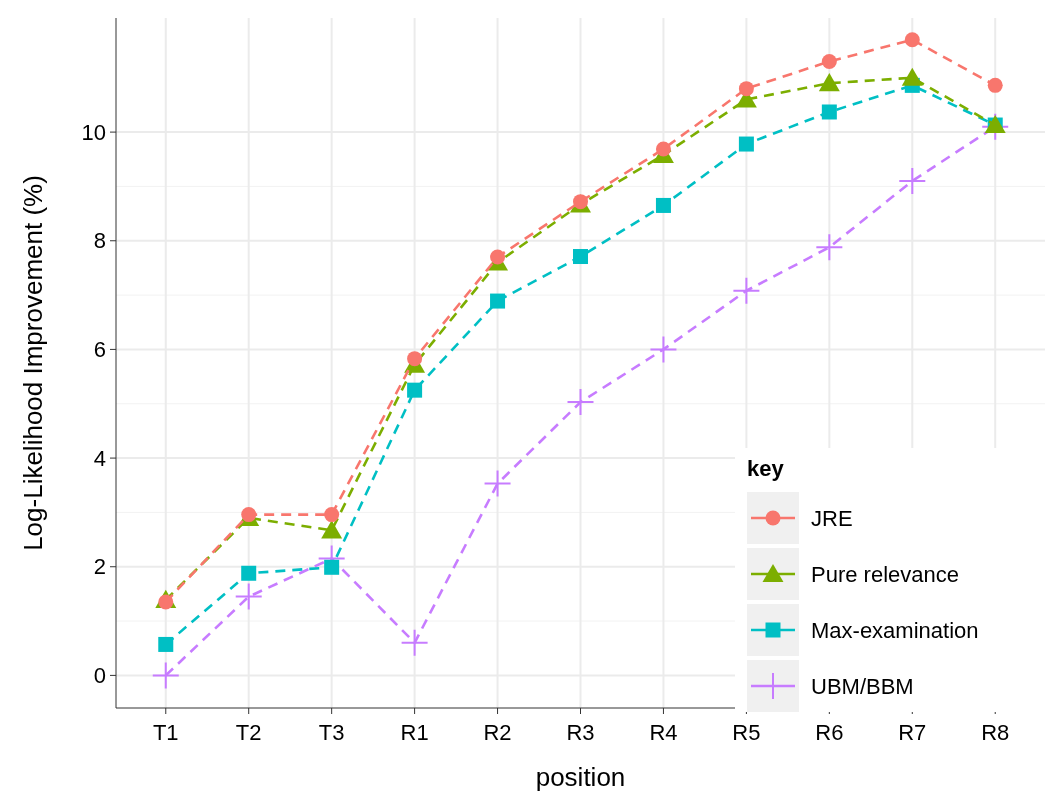  I want to click on x-tick-label: R7, so click(912, 732).